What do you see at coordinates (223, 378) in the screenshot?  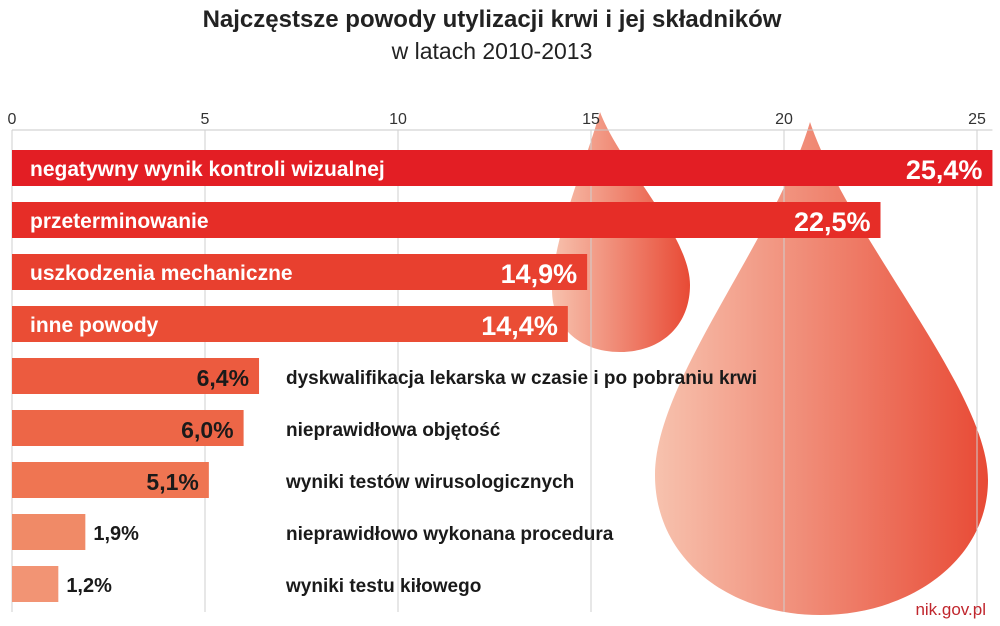 I see `bar-value-label: 6,4%` at bounding box center [223, 378].